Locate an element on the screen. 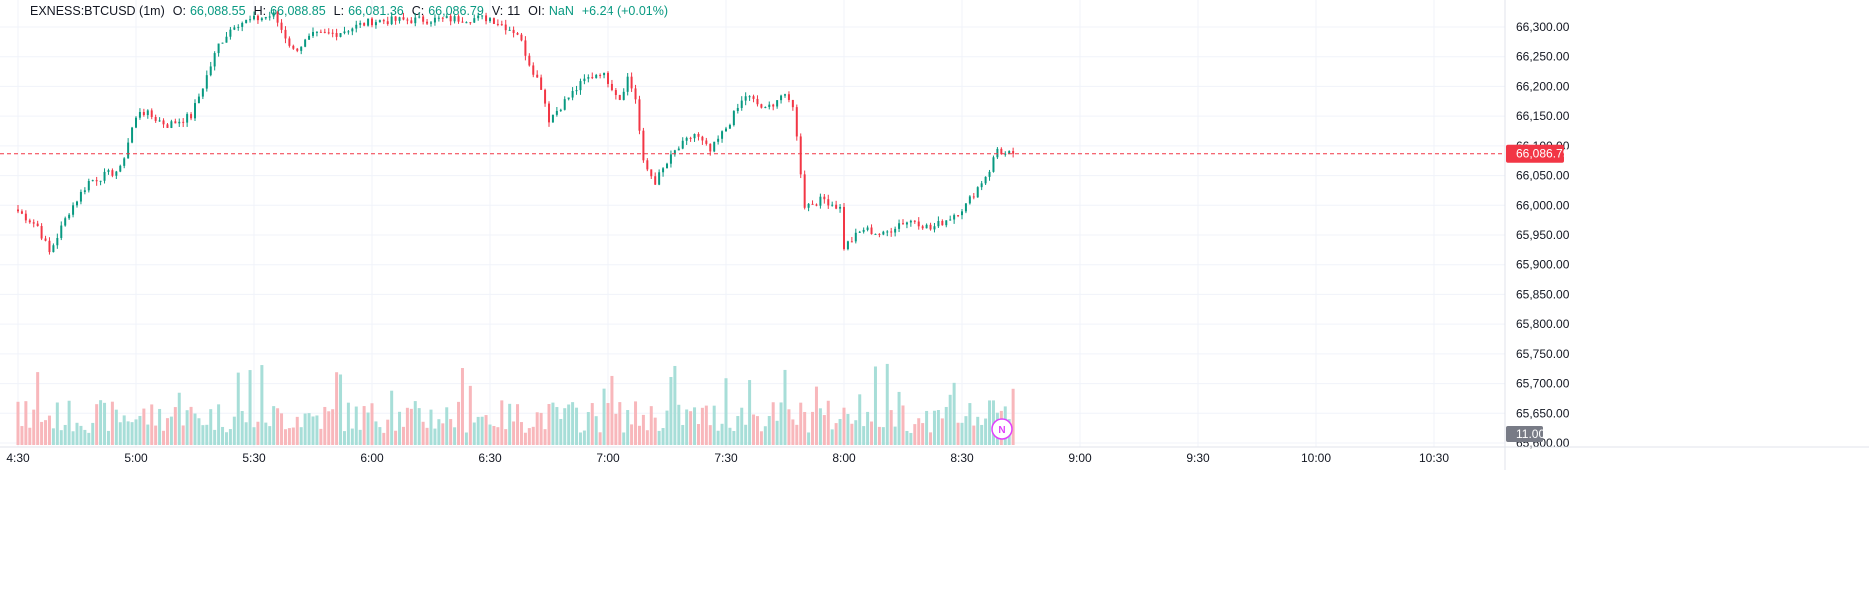 Image resolution: width=1869 pixels, height=590 pixels. news-marker: N is located at coordinates (1002, 429).